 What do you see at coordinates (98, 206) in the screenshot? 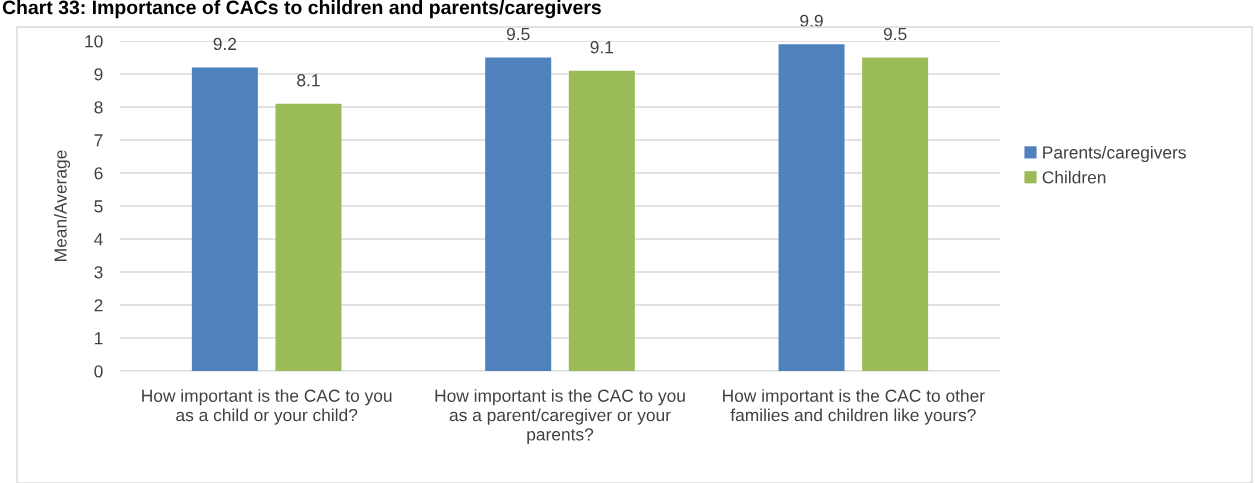
I see `y-tick-label: 5` at bounding box center [98, 206].